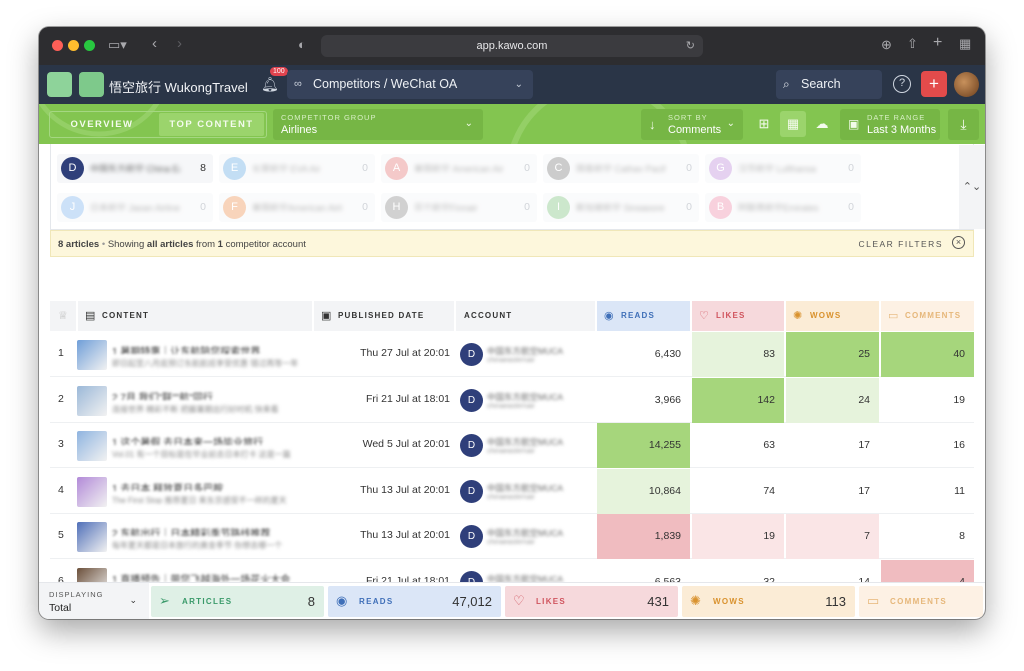 The width and height of the screenshot is (1024, 671). What do you see at coordinates (135, 168) in the screenshot?
I see `account-filter-chip: D 中国东方航空 China Eastern 8` at bounding box center [135, 168].